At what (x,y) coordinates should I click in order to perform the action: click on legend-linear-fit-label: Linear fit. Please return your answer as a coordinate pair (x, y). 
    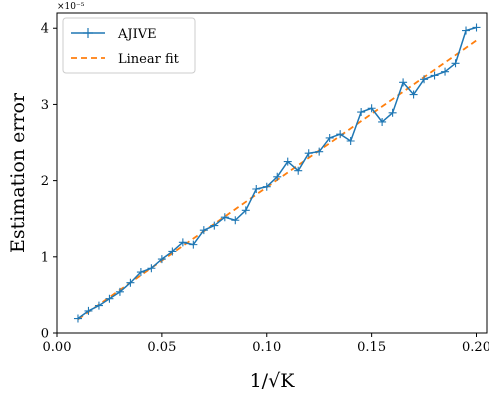
    Looking at the image, I should click on (149, 59).